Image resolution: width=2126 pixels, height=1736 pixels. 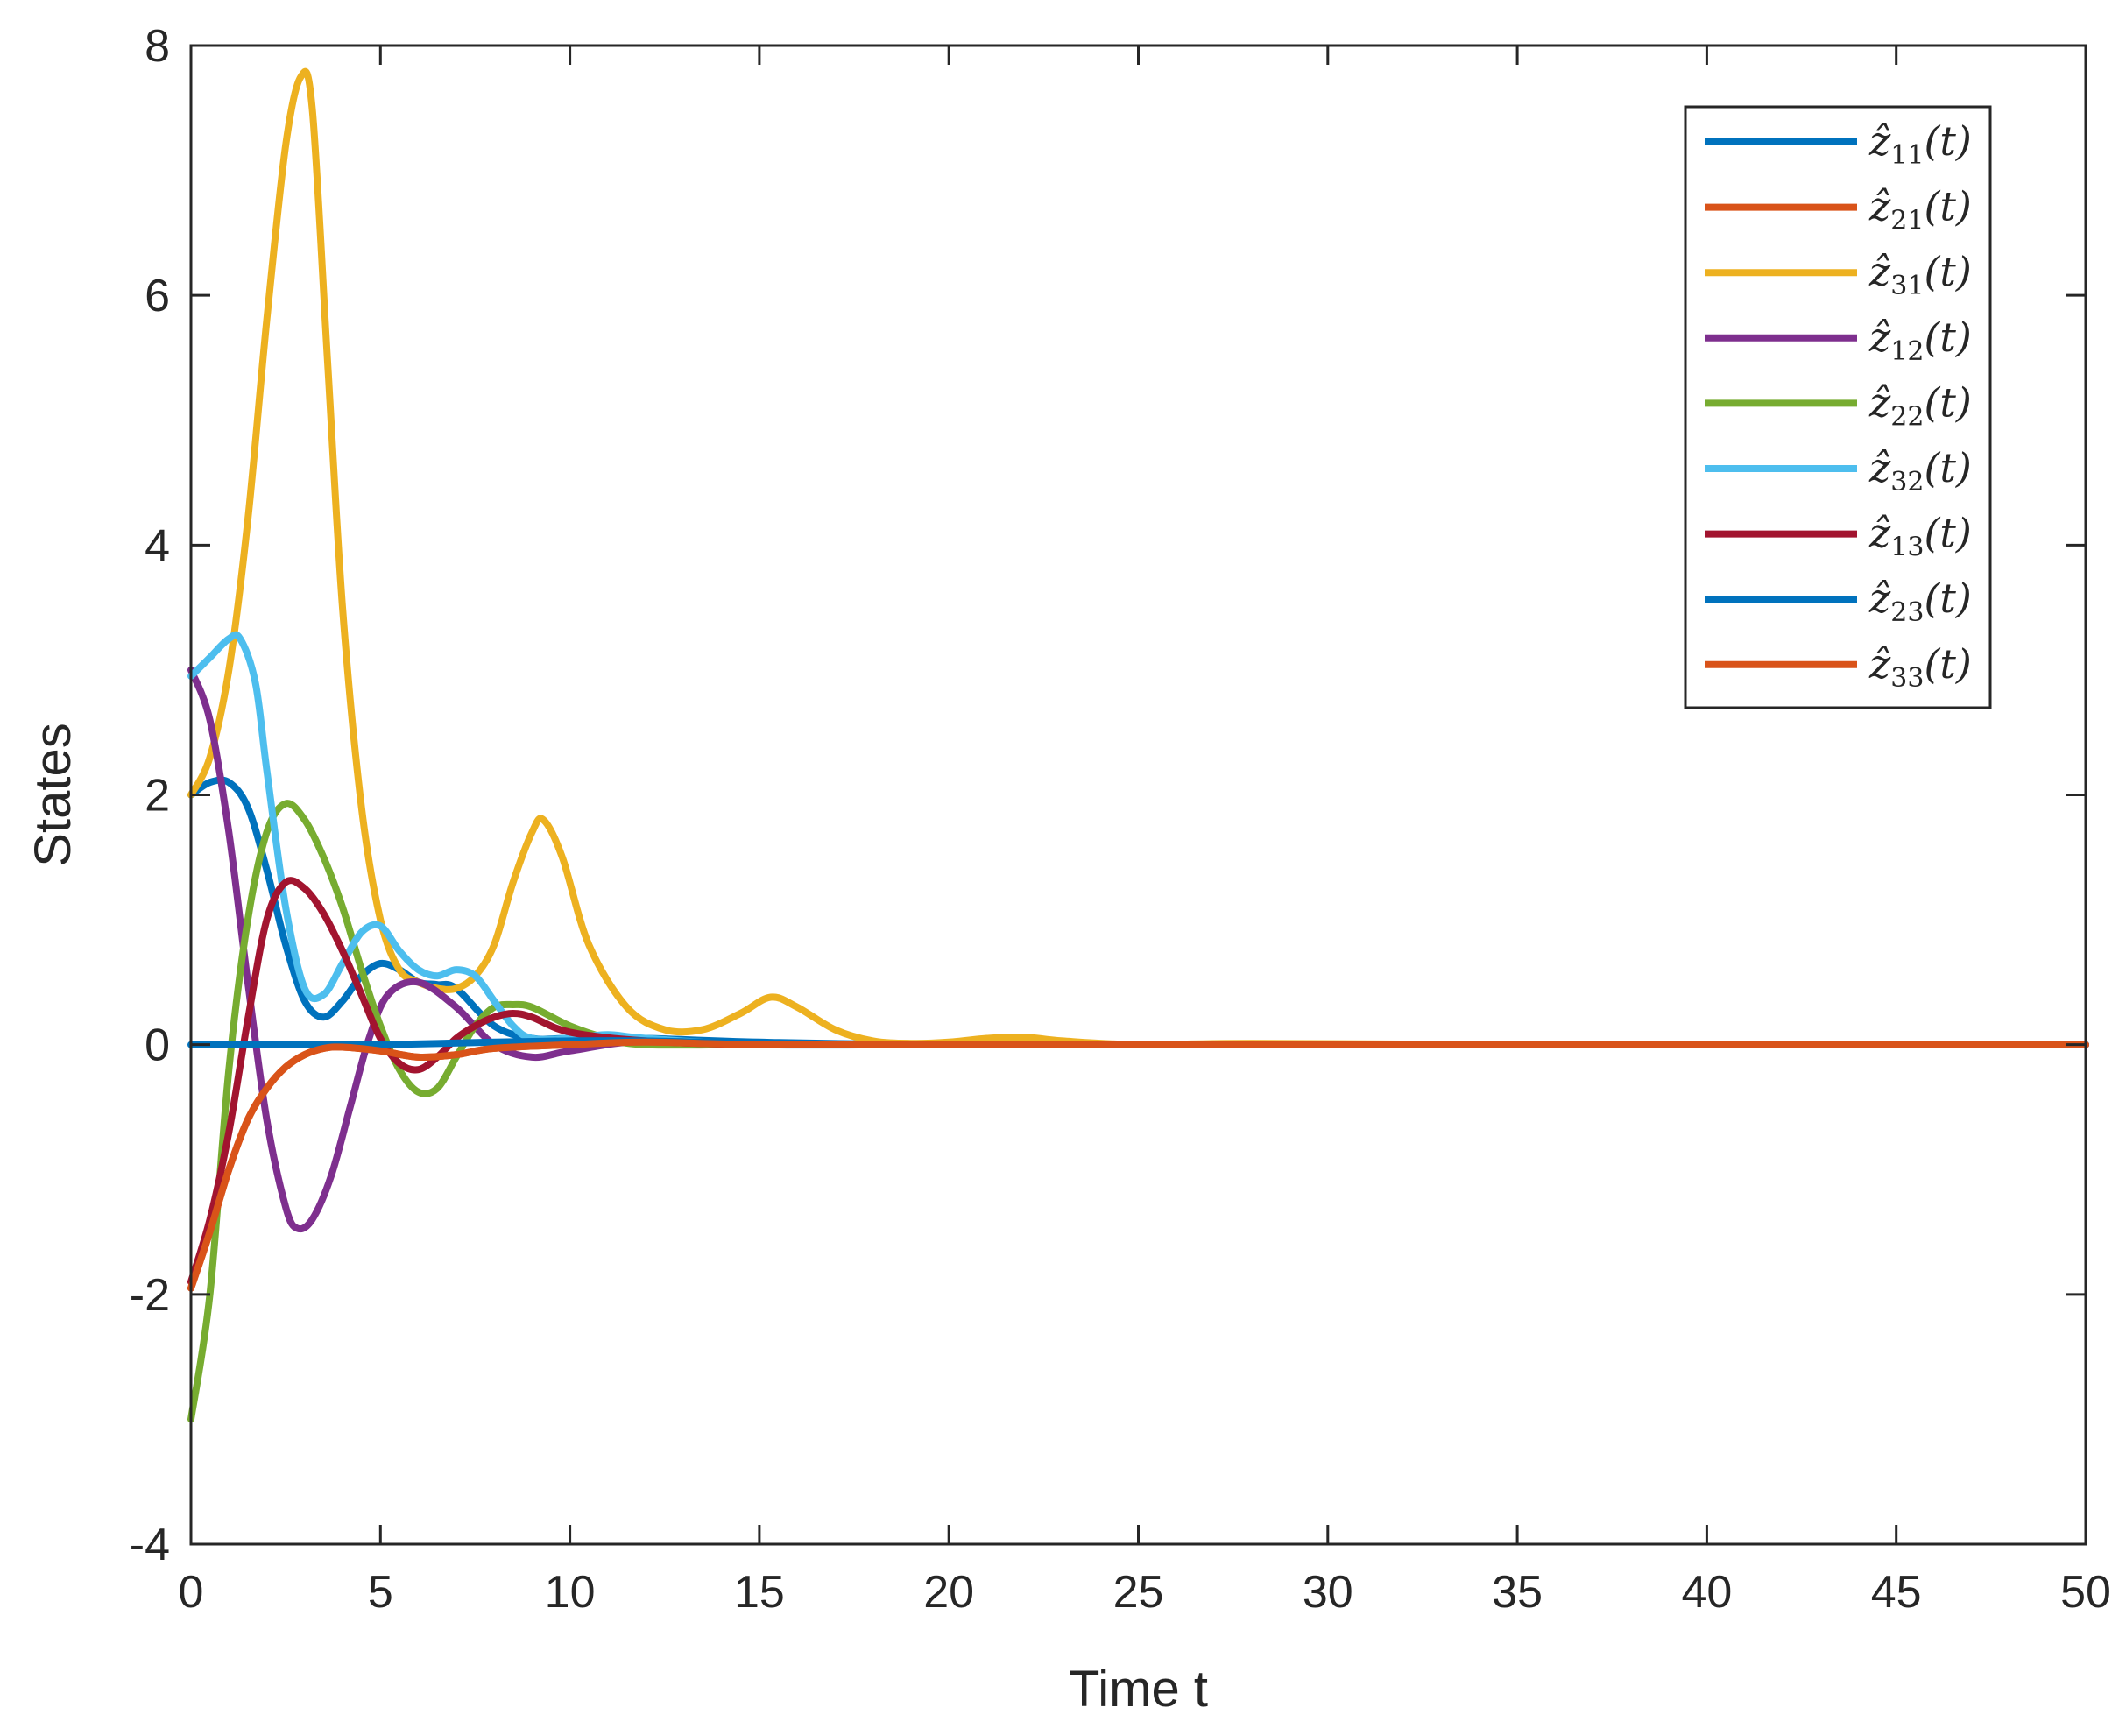 I want to click on x-tick-label: 45, so click(x=1896, y=1592).